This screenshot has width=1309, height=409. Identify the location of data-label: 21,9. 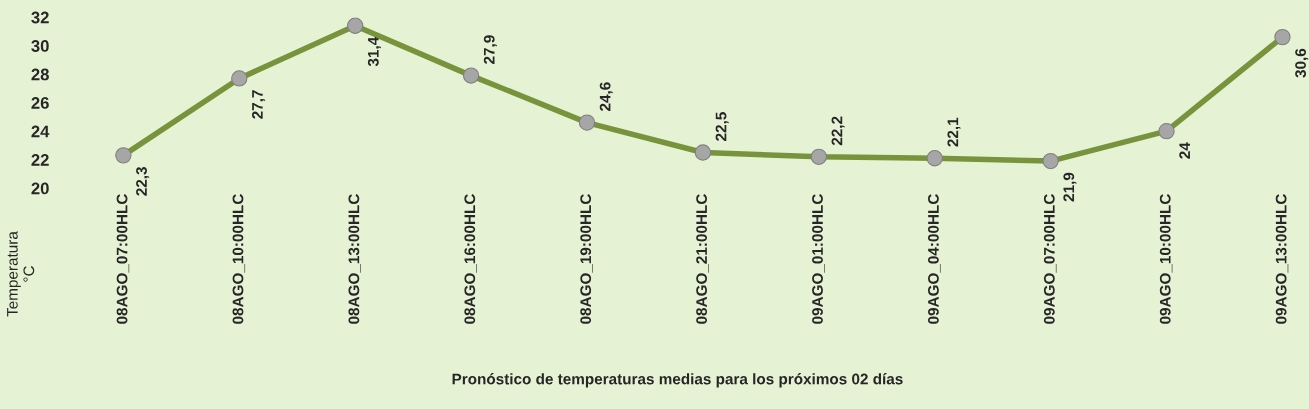
(1070, 187).